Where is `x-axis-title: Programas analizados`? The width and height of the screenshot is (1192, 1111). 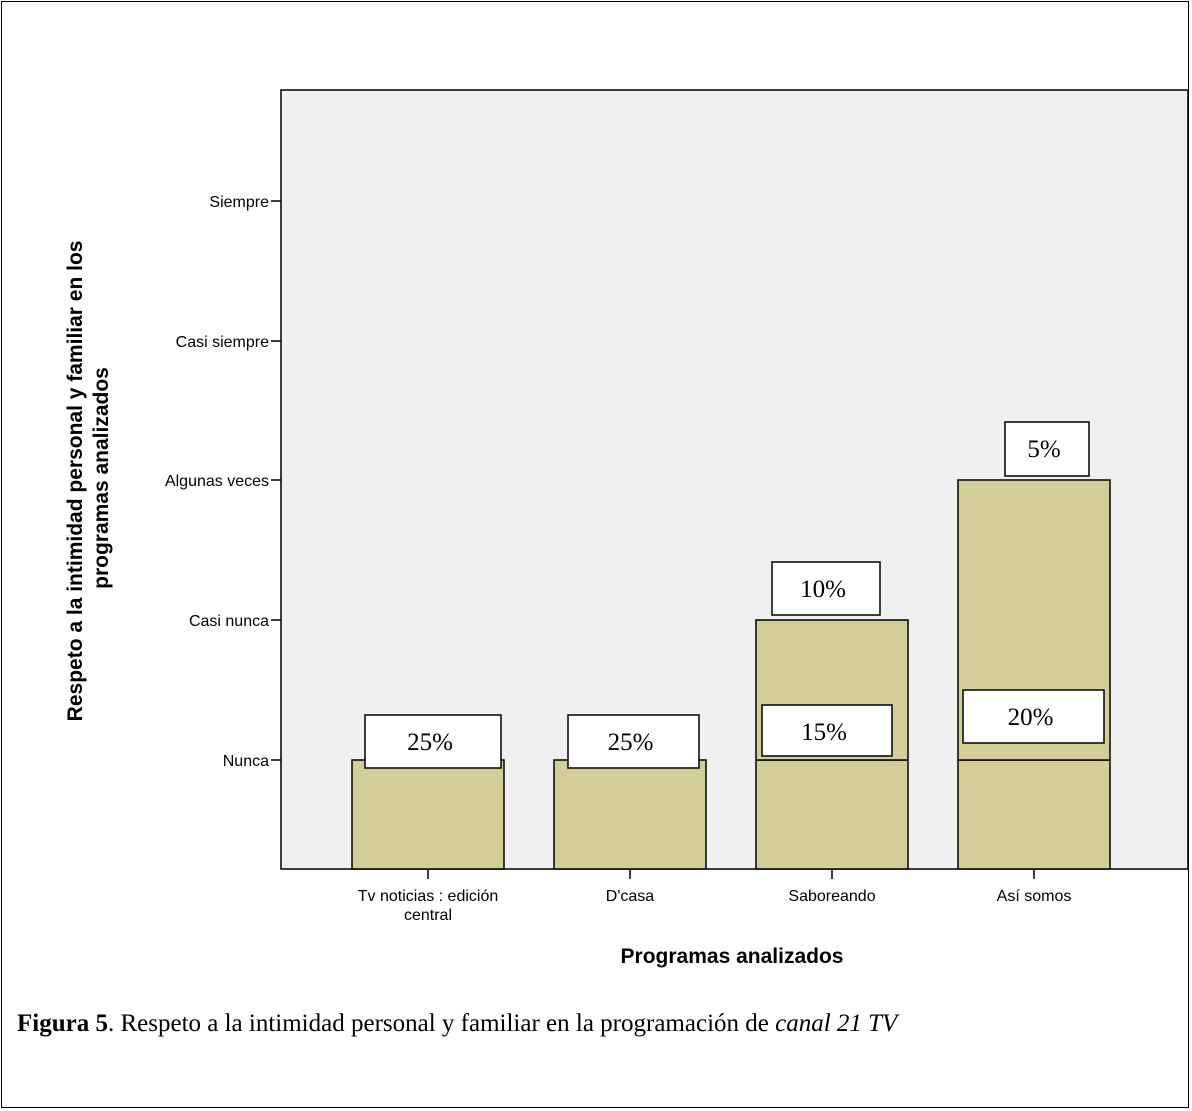
x-axis-title: Programas analizados is located at coordinates (732, 956).